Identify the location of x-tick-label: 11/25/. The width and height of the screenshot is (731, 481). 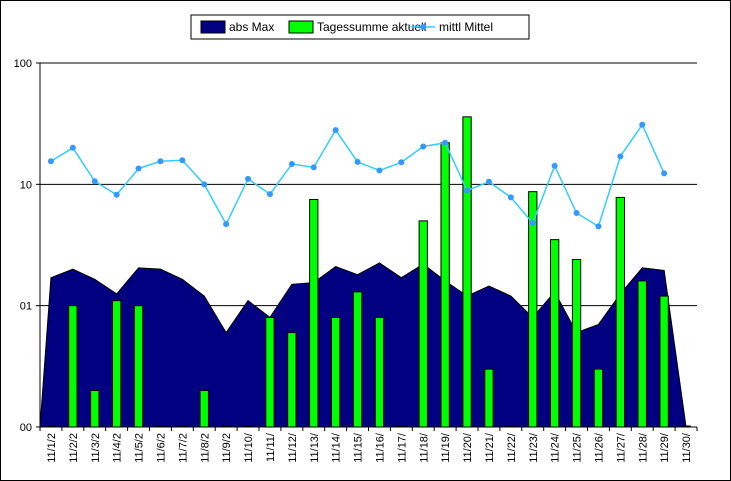
(578, 447).